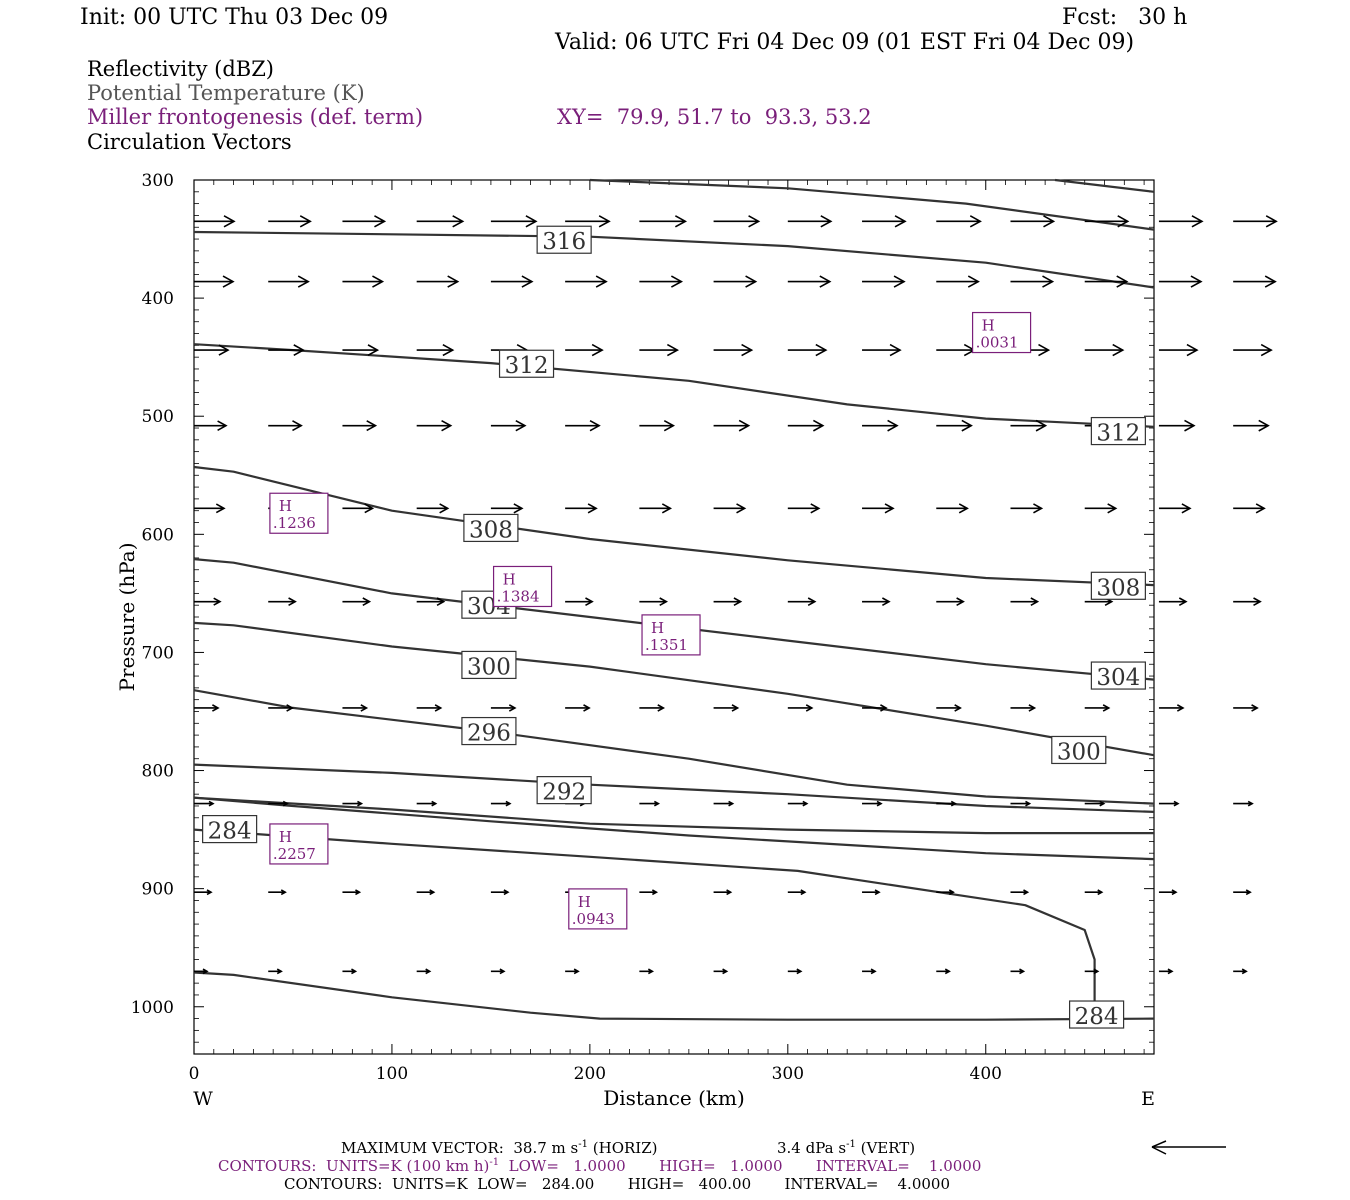 The image size is (1350, 1200). I want to click on west-label: W, so click(203, 1099).